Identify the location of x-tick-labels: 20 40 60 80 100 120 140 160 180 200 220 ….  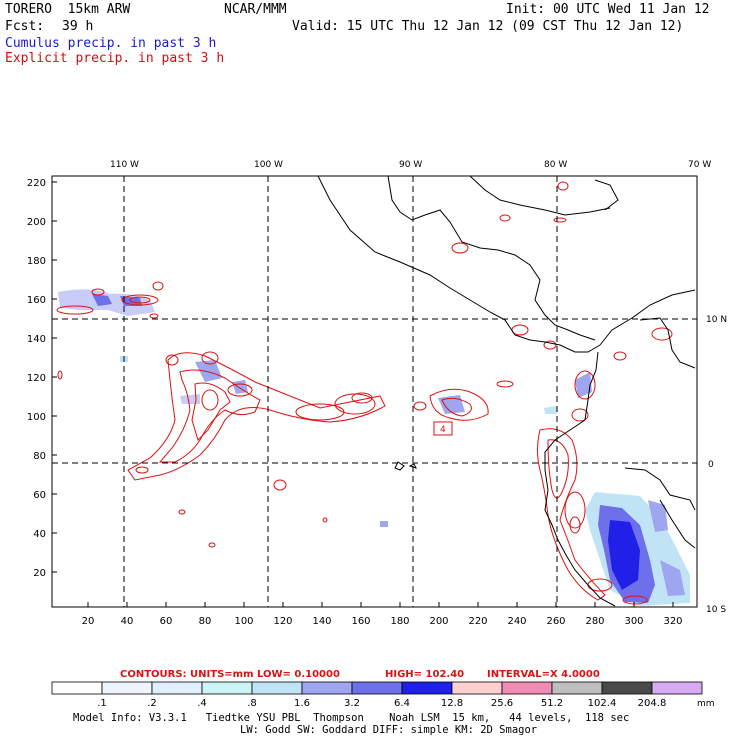
(382, 621).